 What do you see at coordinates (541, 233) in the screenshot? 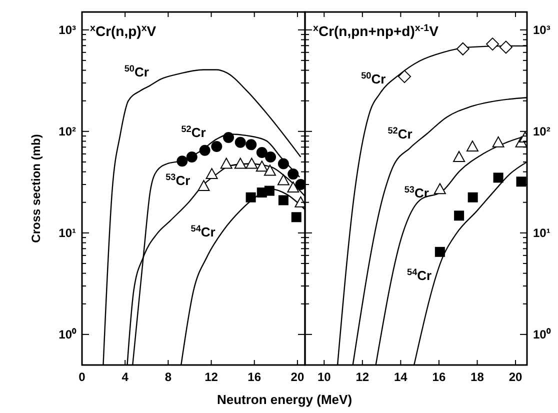
I see `y2-tick-label: 10¹` at bounding box center [541, 233].